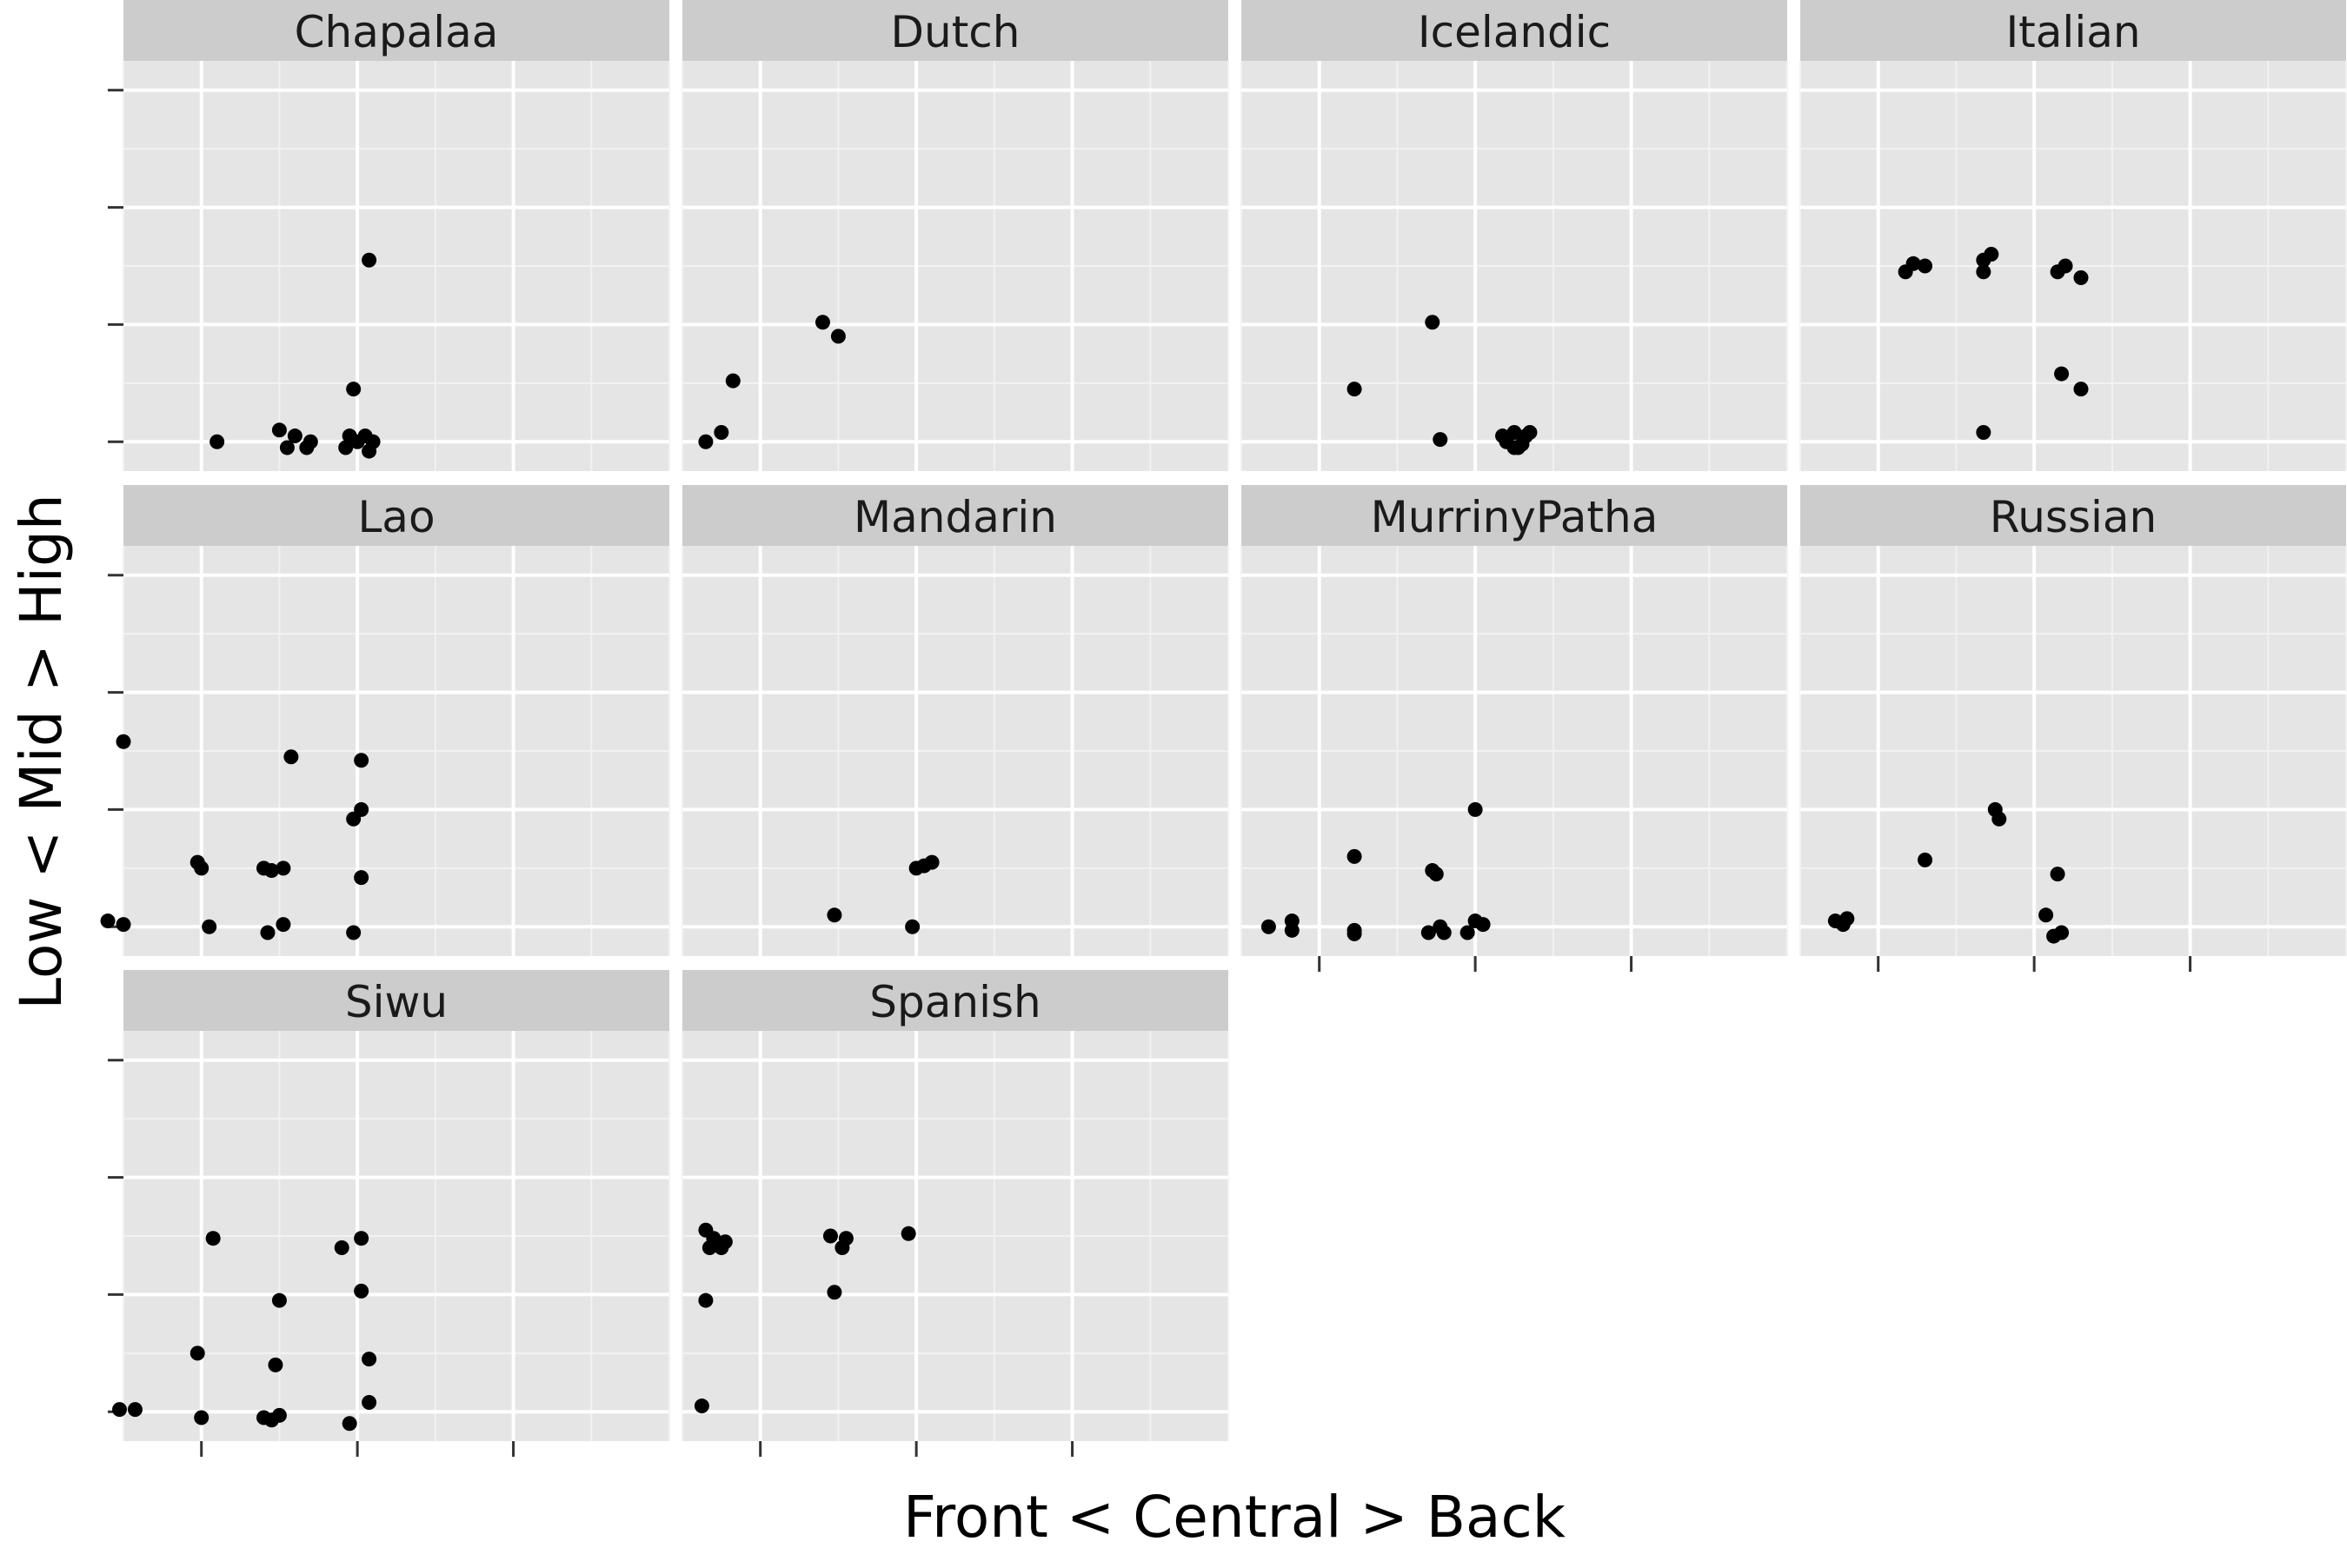 The height and width of the screenshot is (1568, 2347). What do you see at coordinates (2073, 728) in the screenshot?
I see `facet-russian: Russian` at bounding box center [2073, 728].